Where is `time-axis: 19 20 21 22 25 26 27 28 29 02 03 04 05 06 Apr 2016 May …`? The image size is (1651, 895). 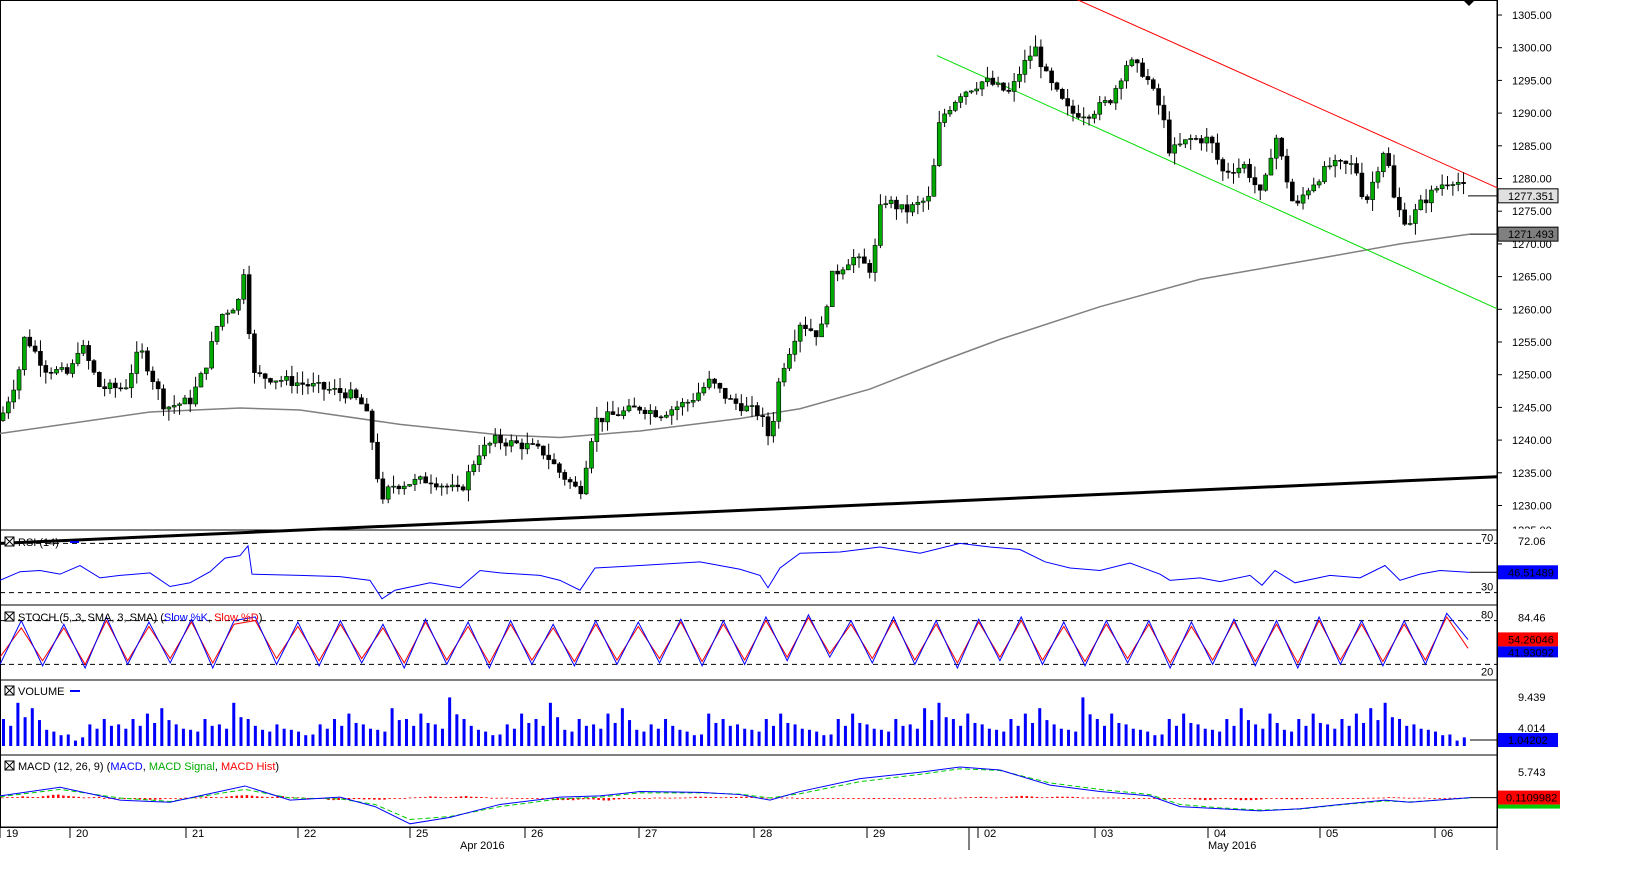 time-axis: 19 20 21 22 25 26 27 28 29 02 03 04 05 06 Apr 2016 May … is located at coordinates (726, 839).